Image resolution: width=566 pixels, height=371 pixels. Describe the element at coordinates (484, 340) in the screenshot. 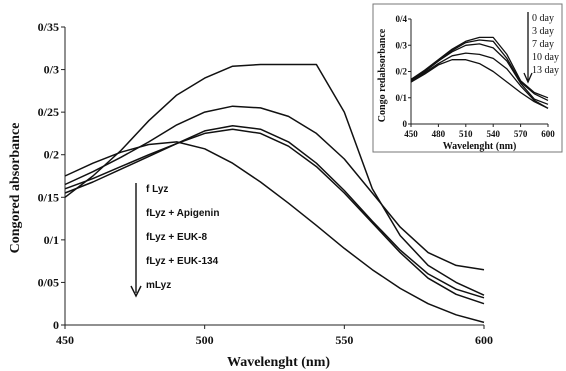

I see `x-tick-label: 600` at that location.